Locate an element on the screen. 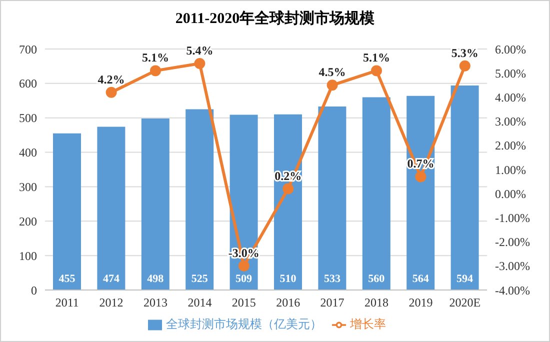  x-tick-label: 2011 is located at coordinates (67, 303).